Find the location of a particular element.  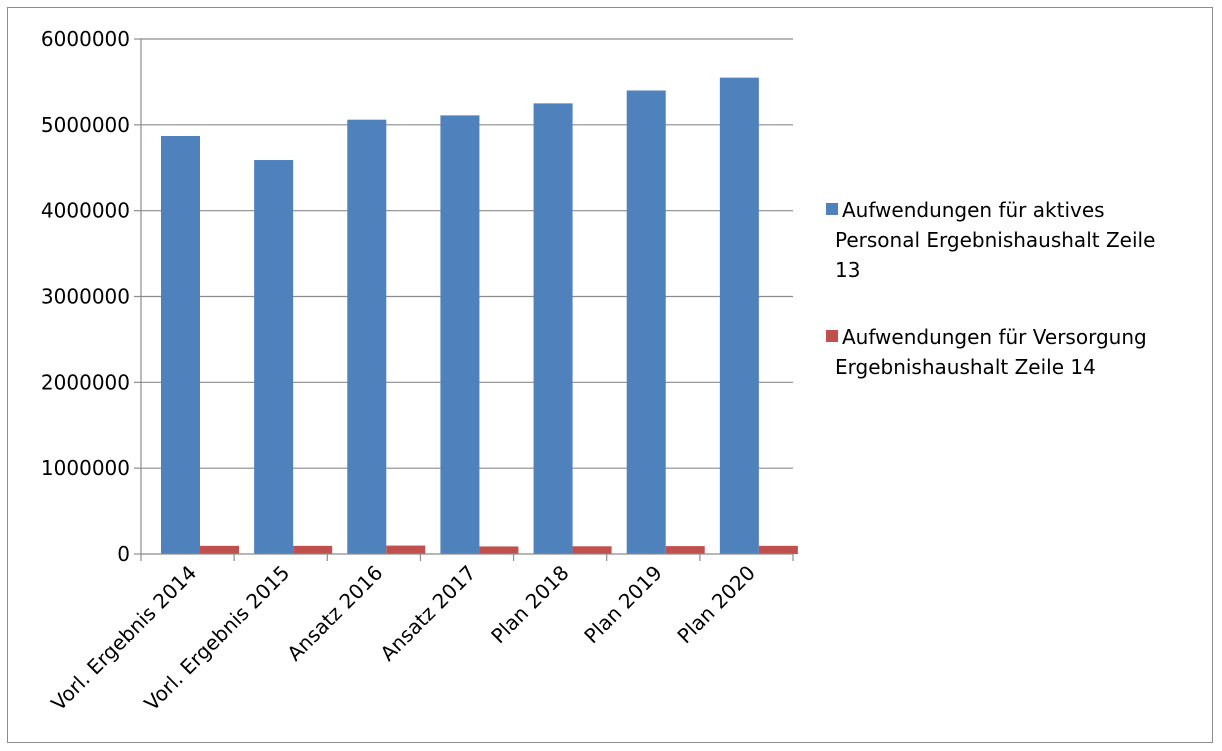

legend-label: Personal Ergebnishaushalt Zeile is located at coordinates (995, 240).